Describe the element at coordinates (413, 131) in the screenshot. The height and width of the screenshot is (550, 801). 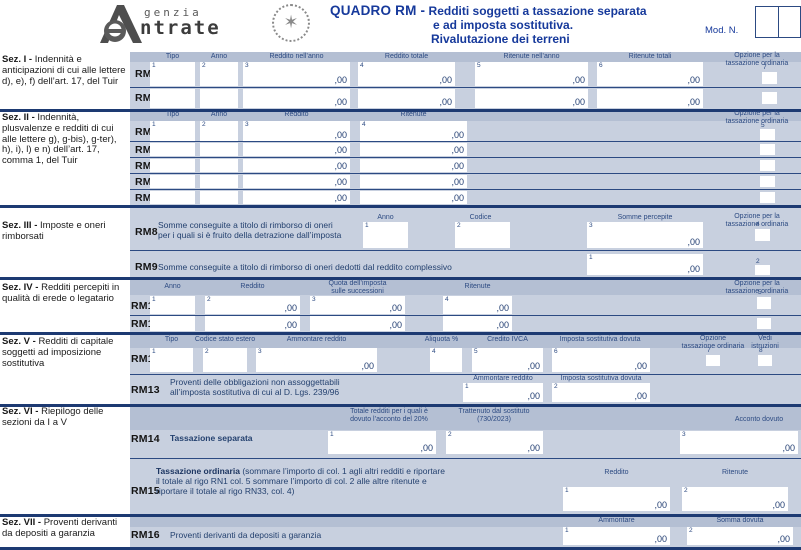
I see `rm3-ritenute-field: 4,00` at that location.